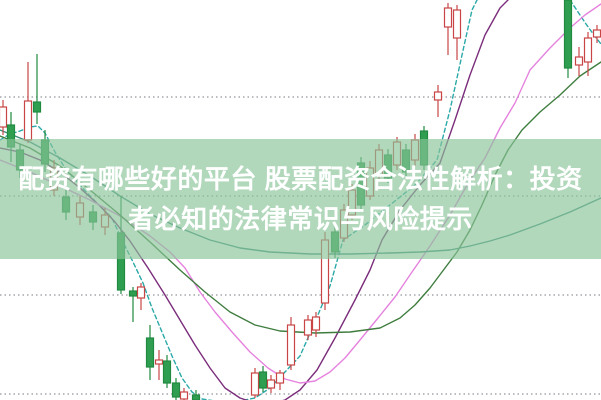  Describe the element at coordinates (300, 219) in the screenshot. I see `headline-line-2: 者必知的法律常识与风险提示` at that location.